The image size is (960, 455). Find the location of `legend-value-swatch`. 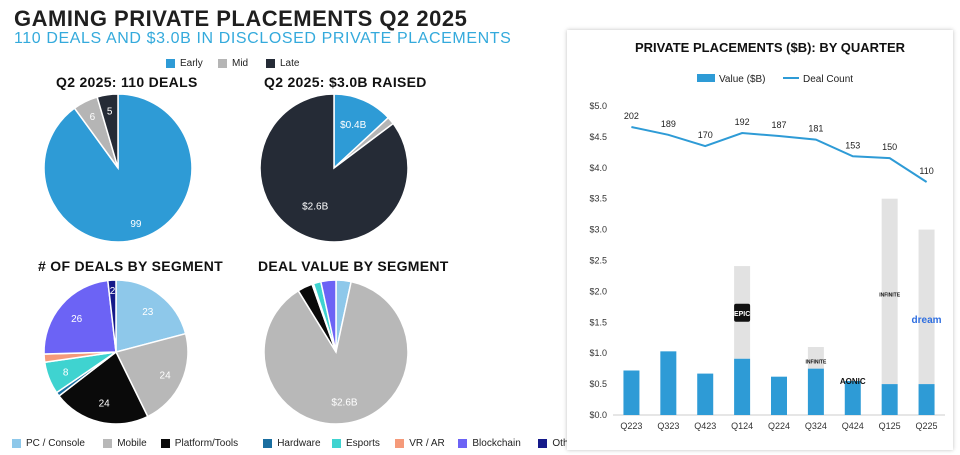

legend-value-swatch is located at coordinates (706, 78).